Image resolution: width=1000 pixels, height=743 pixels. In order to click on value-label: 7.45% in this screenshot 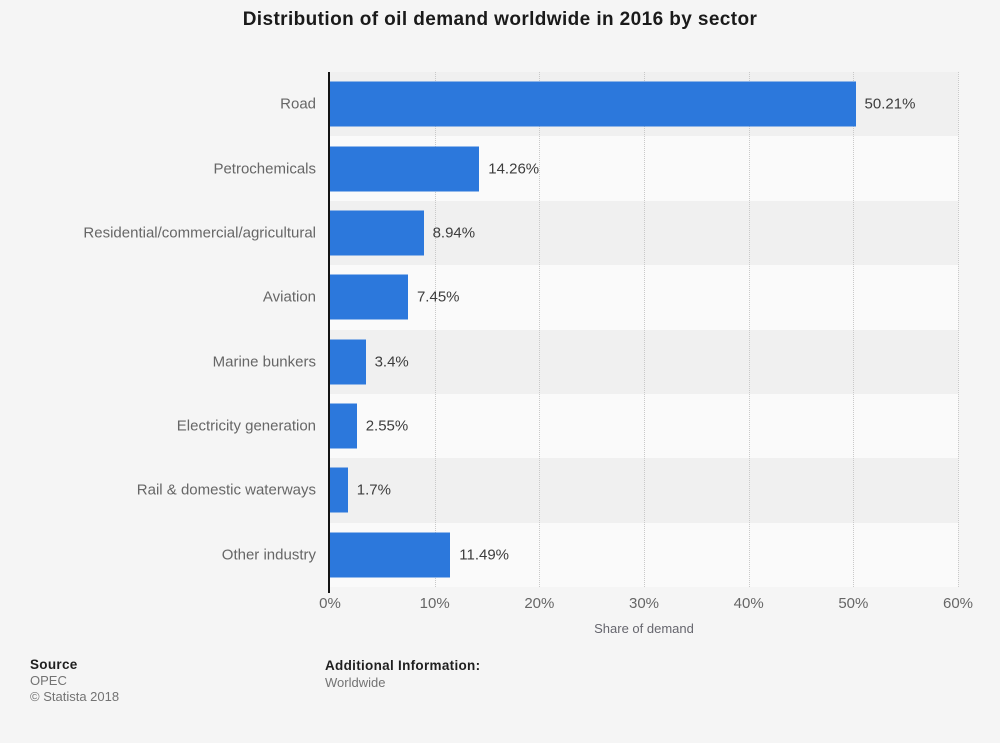, I will do `click(438, 297)`.